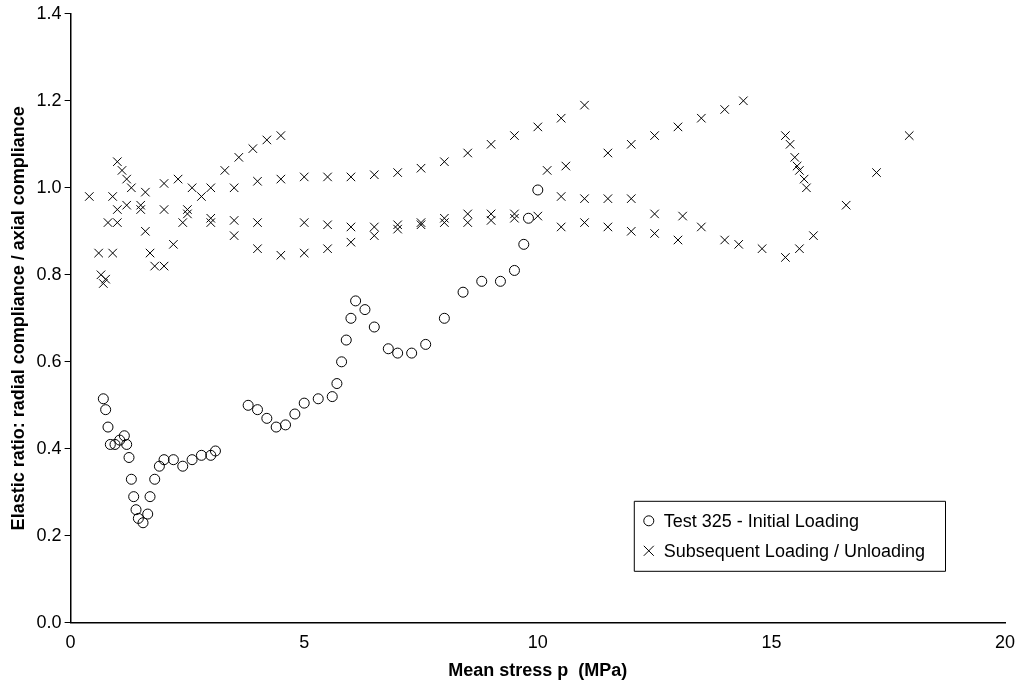 The height and width of the screenshot is (690, 1021). I want to click on x-tick-label: 20, so click(1005, 641).